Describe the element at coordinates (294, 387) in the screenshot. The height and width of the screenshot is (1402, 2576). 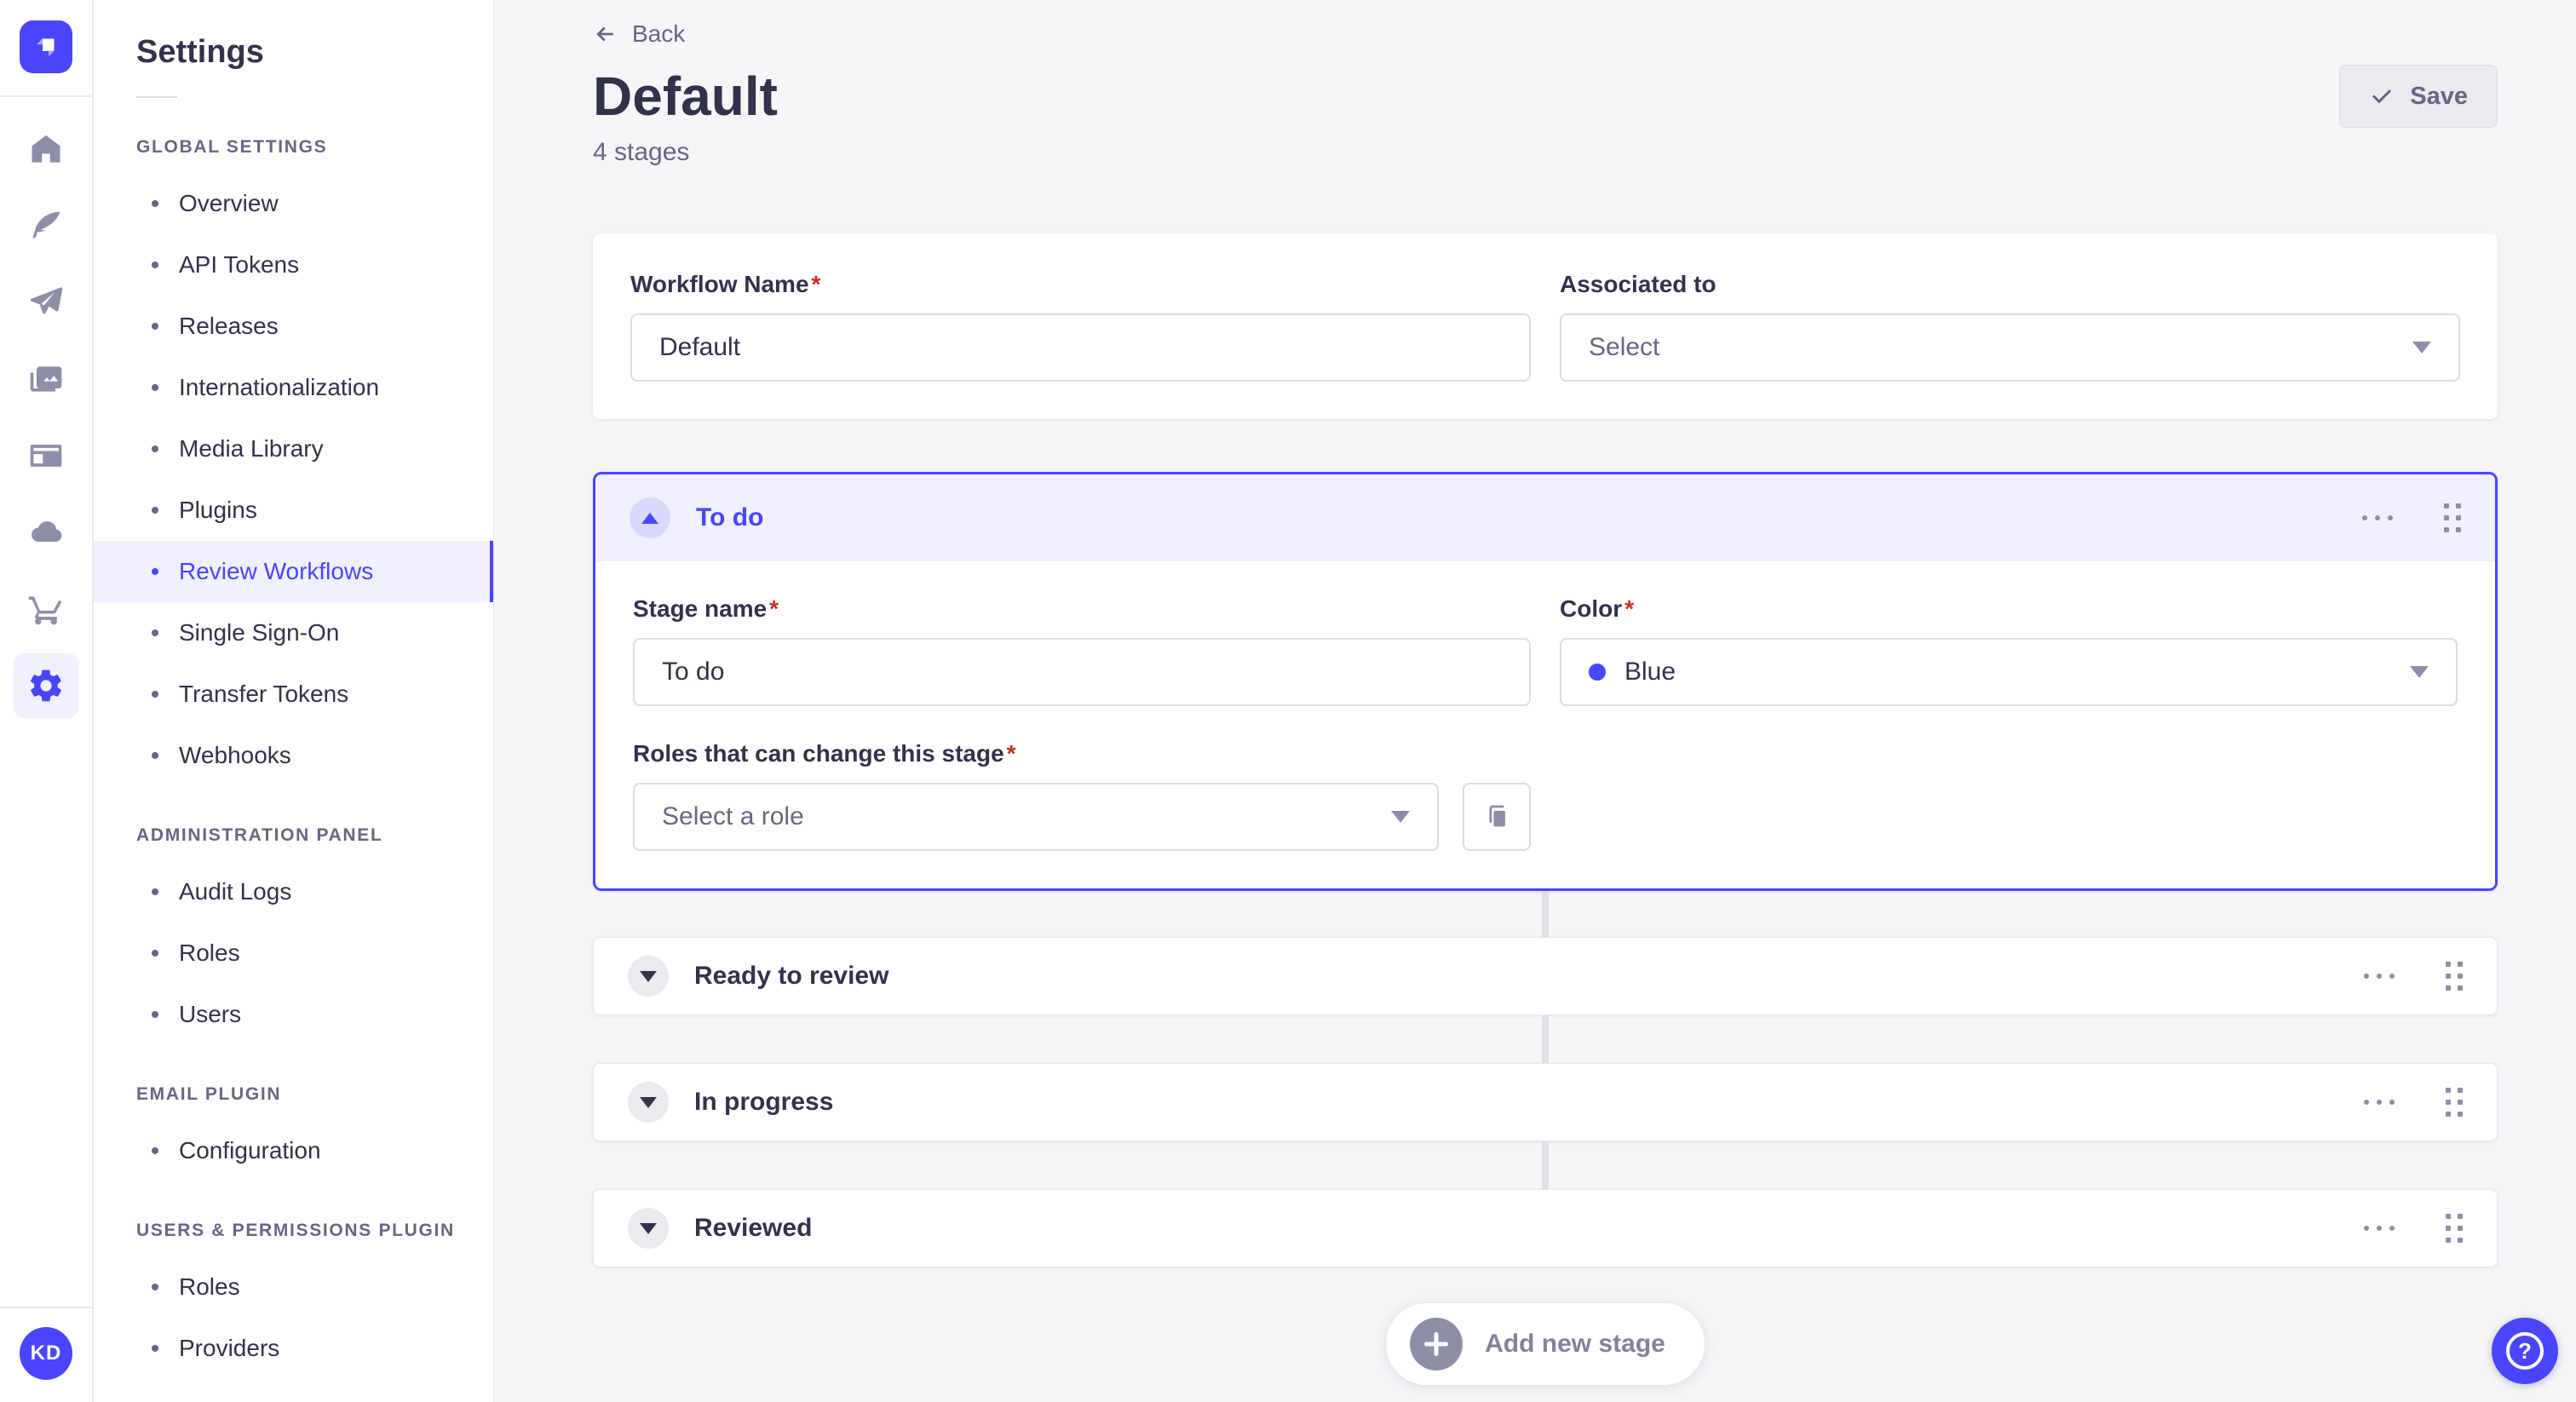
I see `sidebar-item-internationalization: Internationalization` at that location.